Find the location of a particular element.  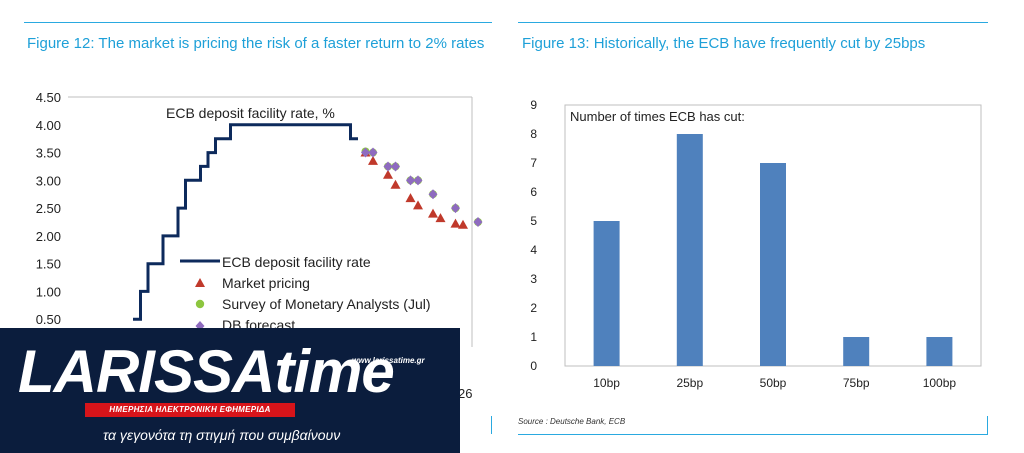

fig12-ytick-label: 1.50 is located at coordinates (48, 264).